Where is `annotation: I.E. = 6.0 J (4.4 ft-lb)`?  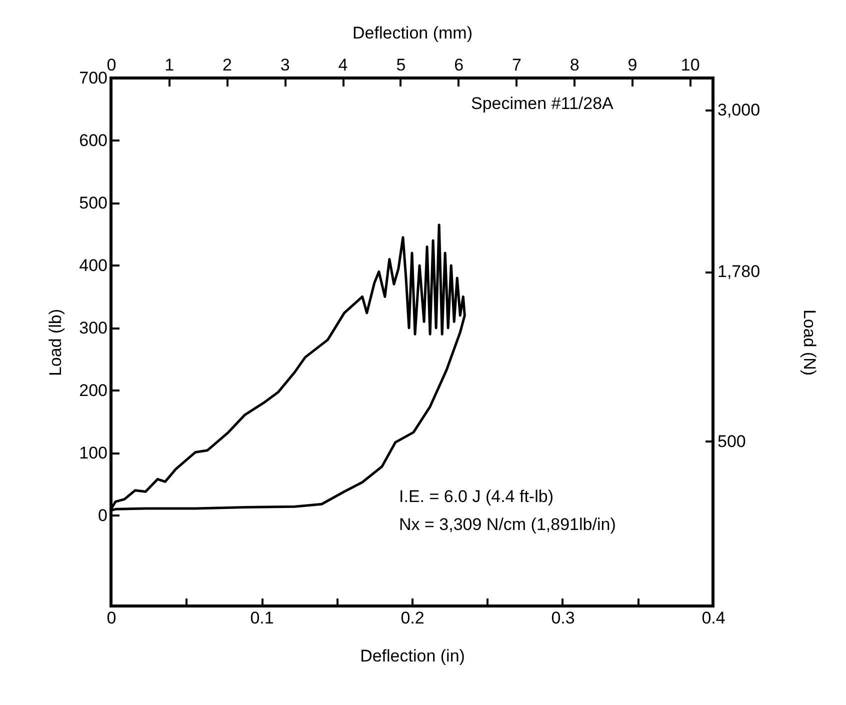 annotation: I.E. = 6.0 J (4.4 ft-lb) is located at coordinates (476, 496).